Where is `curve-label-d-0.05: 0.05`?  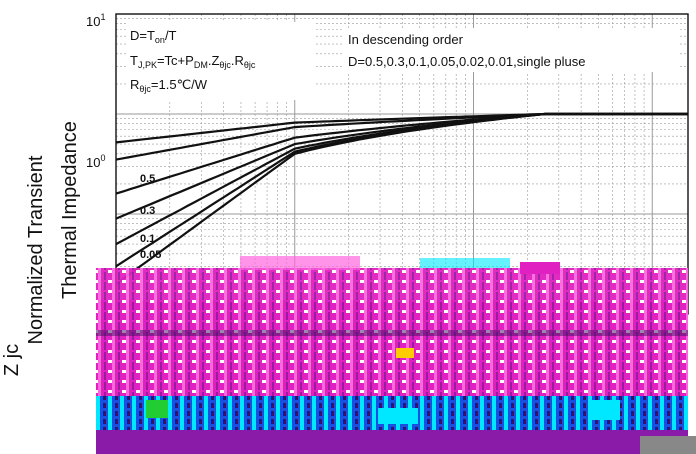 curve-label-d-0.05: 0.05 is located at coordinates (150, 255).